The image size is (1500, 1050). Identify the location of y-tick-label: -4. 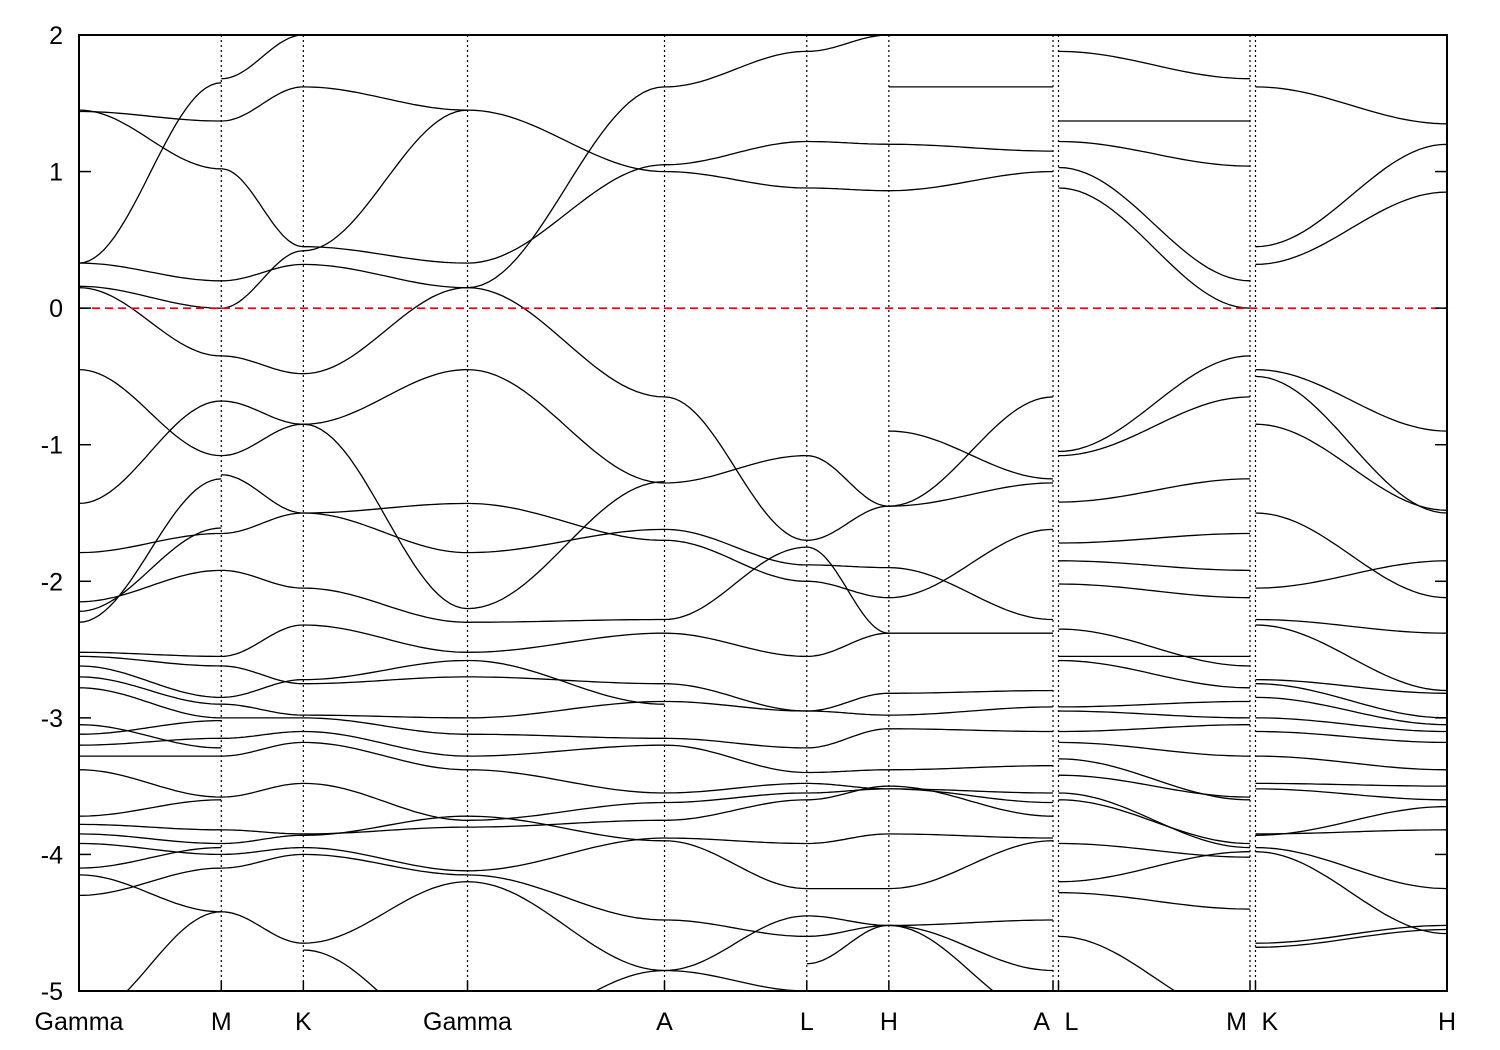
(52, 855).